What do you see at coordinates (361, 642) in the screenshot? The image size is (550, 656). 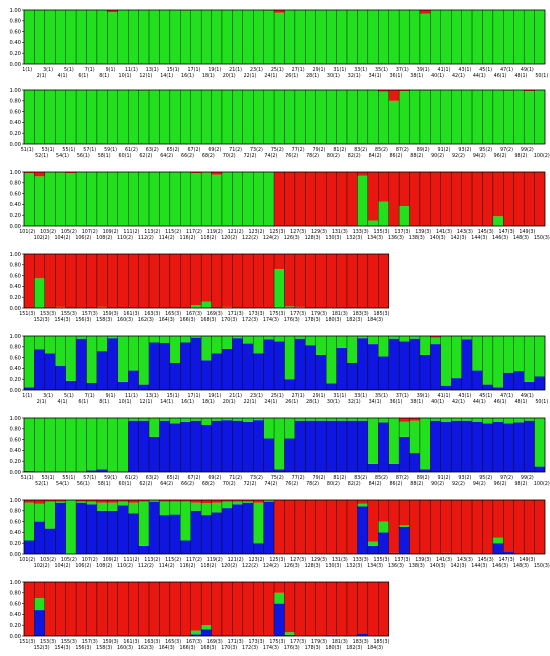 I see `x-tick-label: 183(3)` at bounding box center [361, 642].